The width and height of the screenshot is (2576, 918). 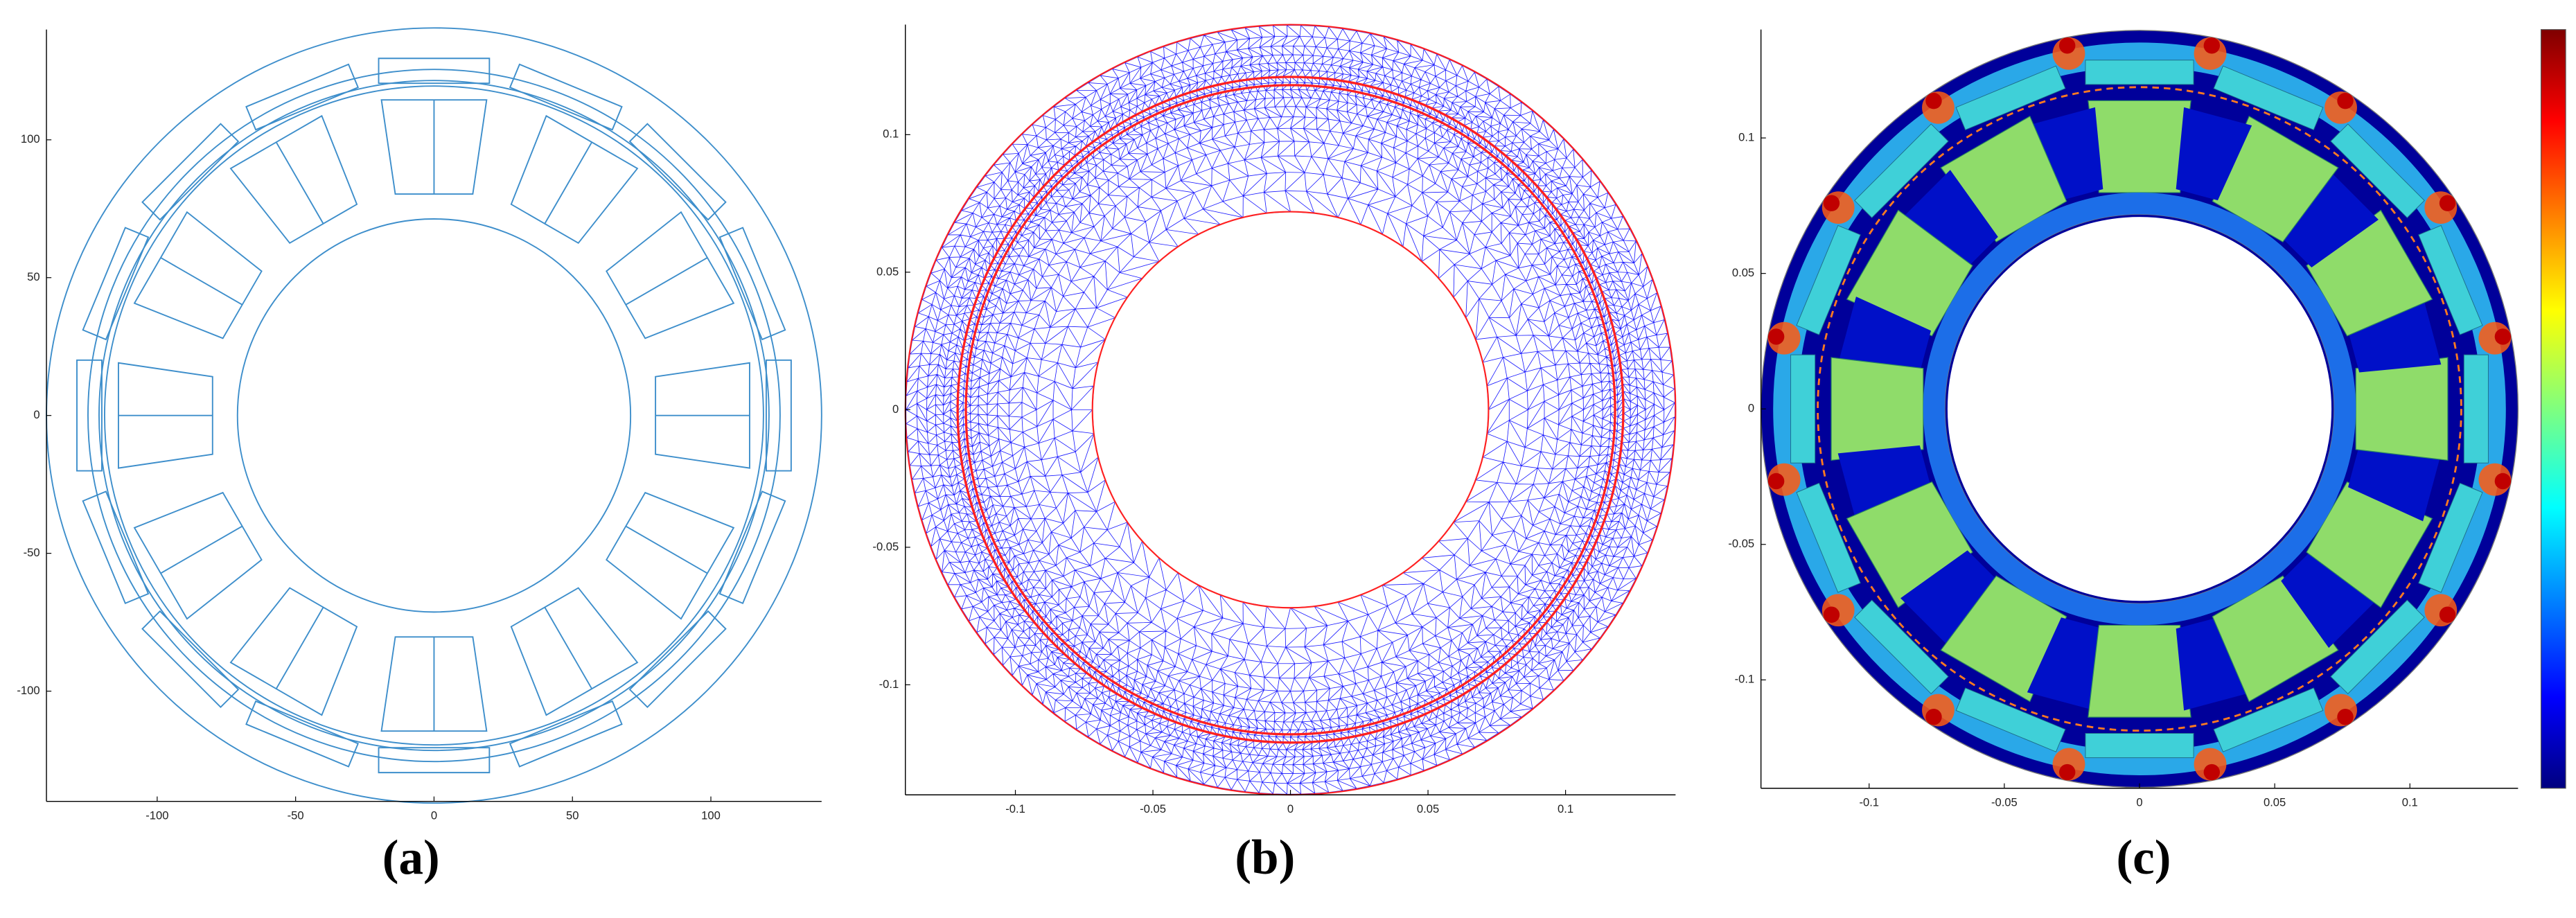 What do you see at coordinates (1751, 408) in the screenshot?
I see `y-tick-label: 0` at bounding box center [1751, 408].